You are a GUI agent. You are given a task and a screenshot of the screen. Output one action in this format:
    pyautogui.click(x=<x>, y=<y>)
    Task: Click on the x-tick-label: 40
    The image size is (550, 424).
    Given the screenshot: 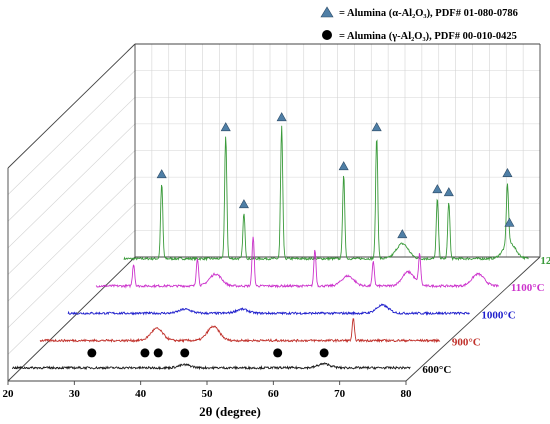 What is the action you would take?
    pyautogui.click(x=141, y=394)
    